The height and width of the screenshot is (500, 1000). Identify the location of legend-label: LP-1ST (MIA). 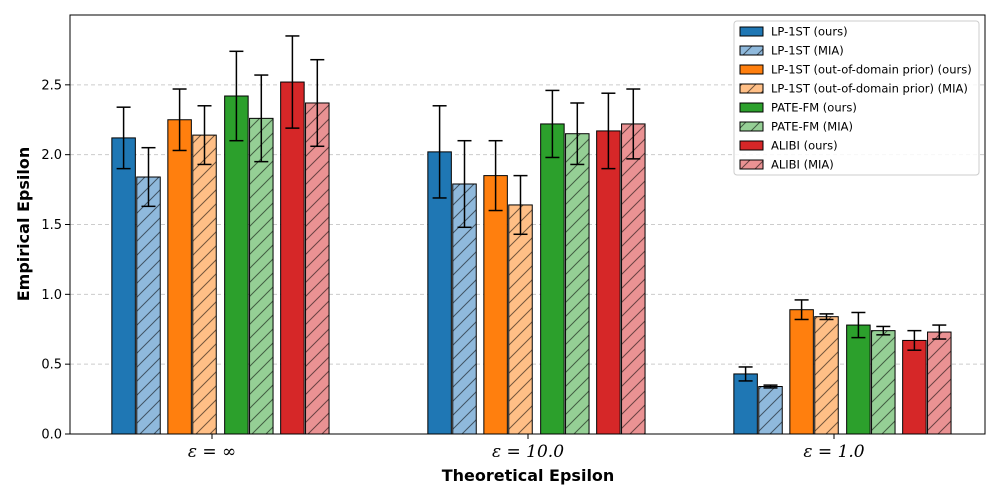
(807, 51).